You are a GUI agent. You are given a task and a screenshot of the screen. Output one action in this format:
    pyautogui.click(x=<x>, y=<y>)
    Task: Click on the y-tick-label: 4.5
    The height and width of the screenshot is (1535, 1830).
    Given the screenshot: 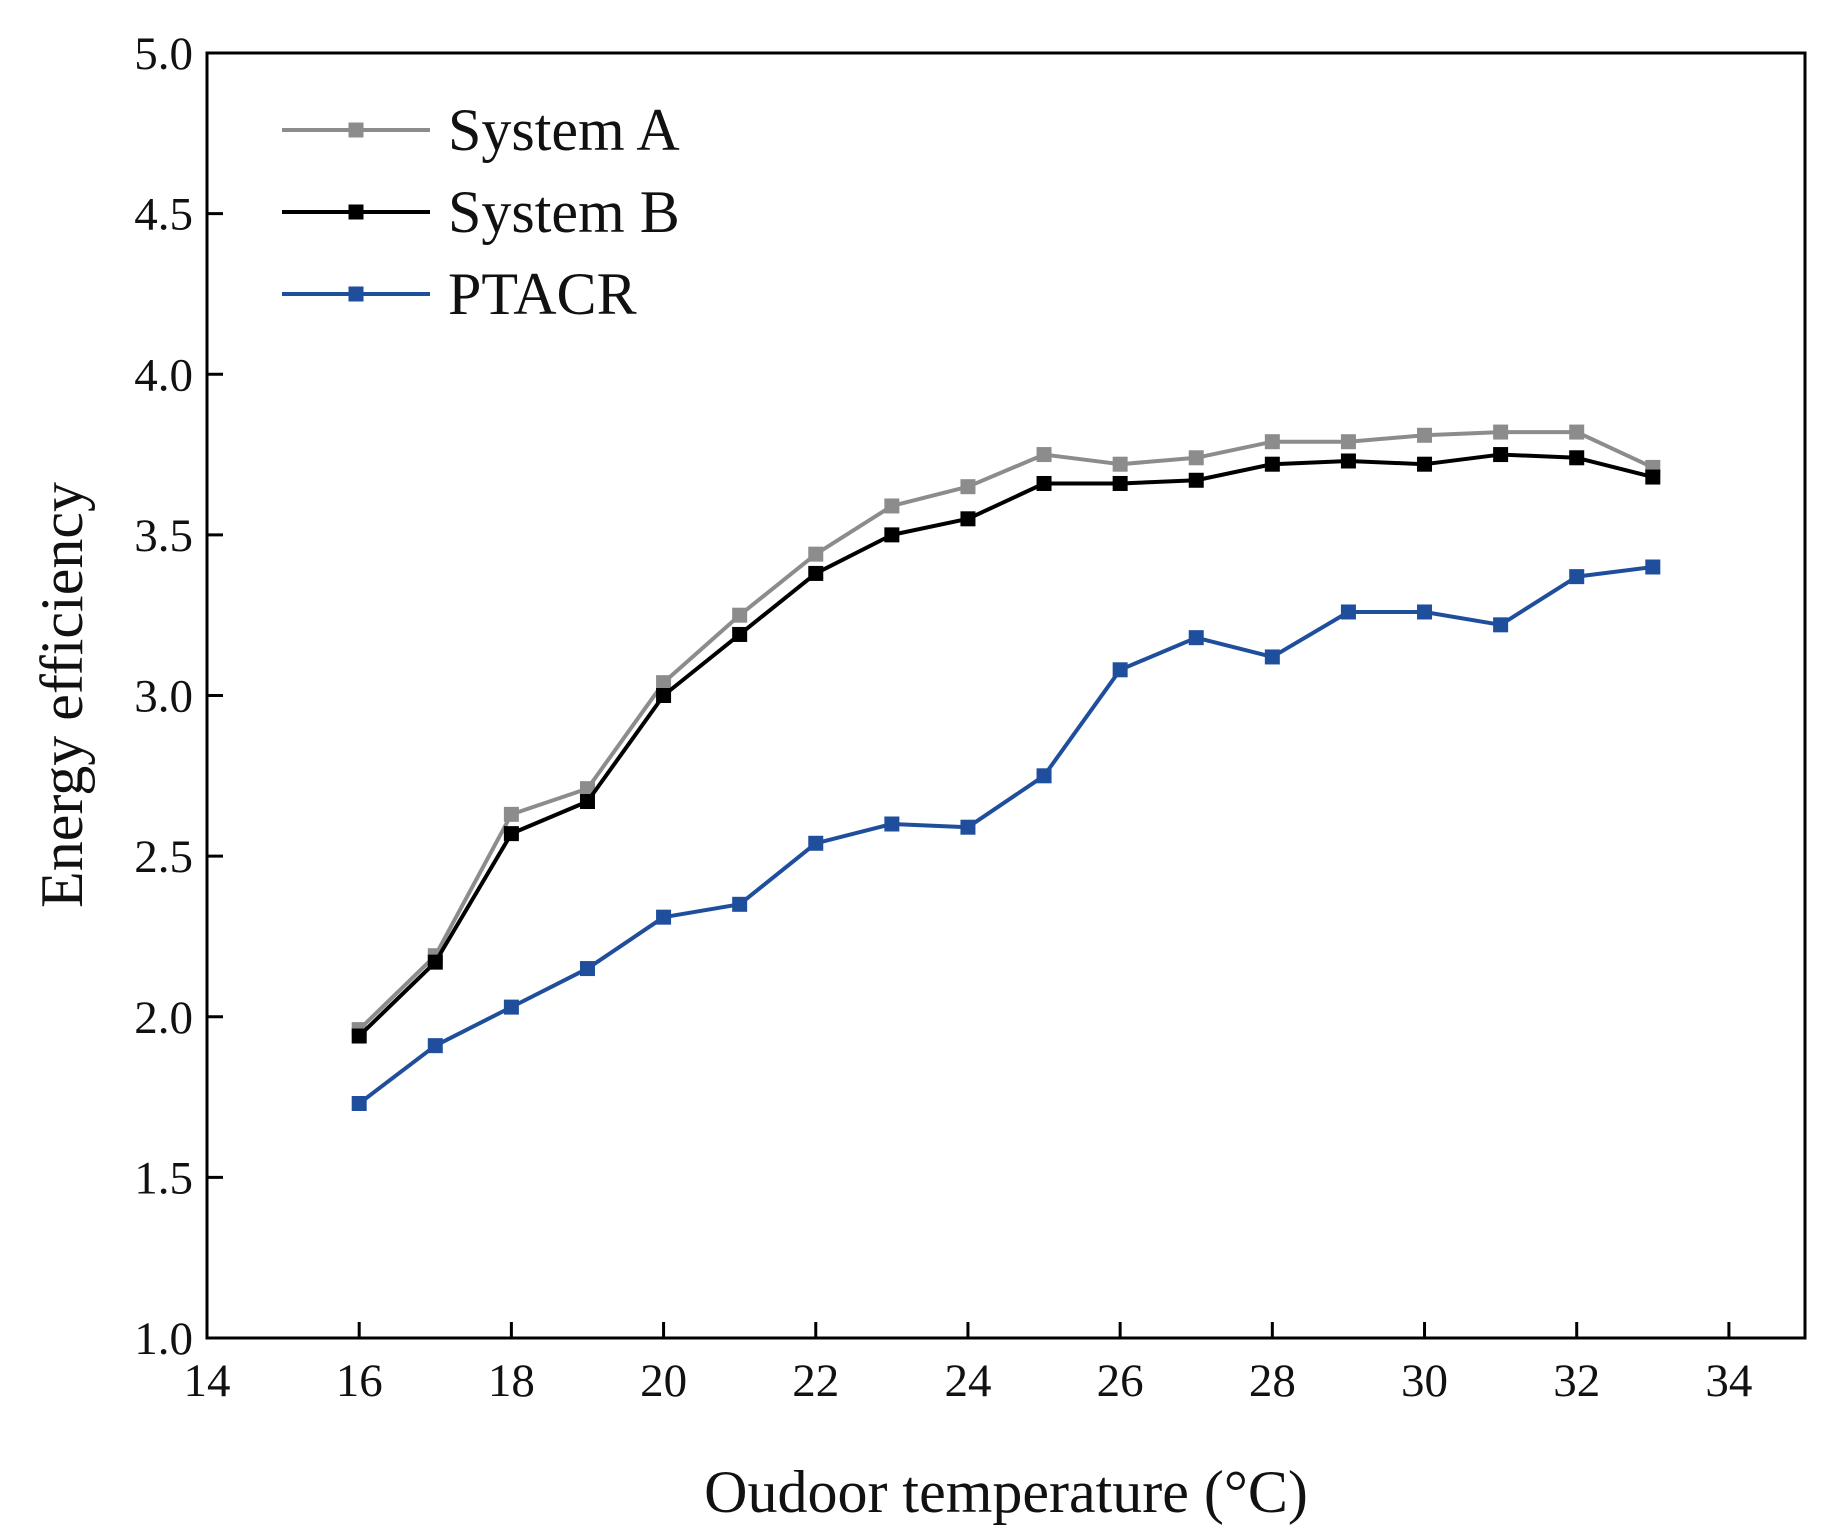 What is the action you would take?
    pyautogui.click(x=163, y=215)
    